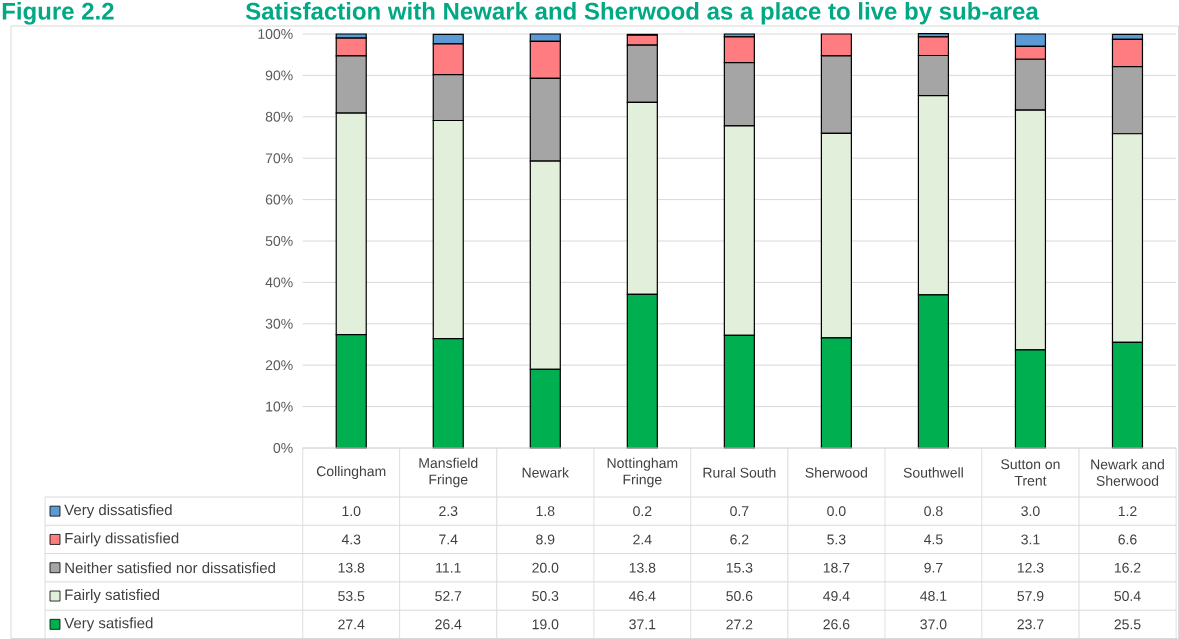  What do you see at coordinates (739, 624) in the screenshot?
I see `data-label: 27.2` at bounding box center [739, 624].